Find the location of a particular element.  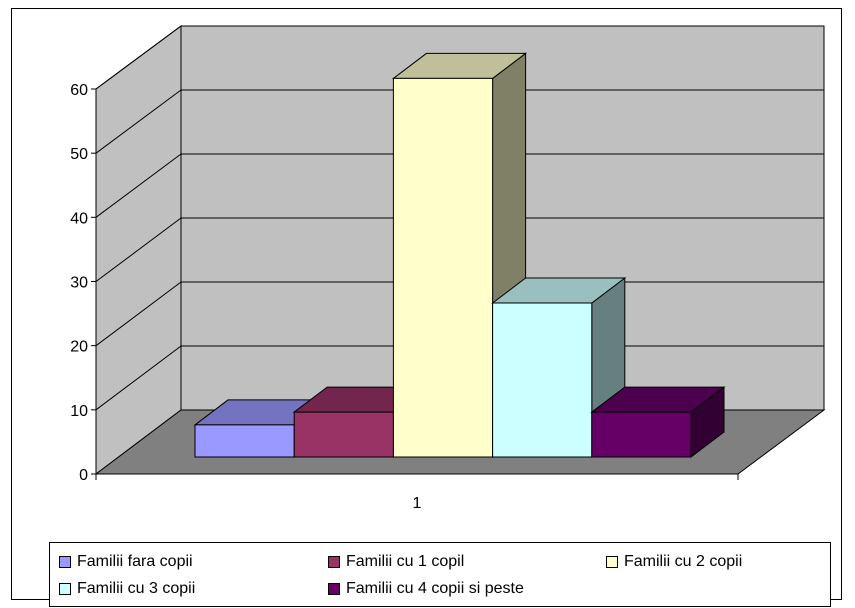

legend-item: Familii cu 4 copii si peste is located at coordinates (426, 589).